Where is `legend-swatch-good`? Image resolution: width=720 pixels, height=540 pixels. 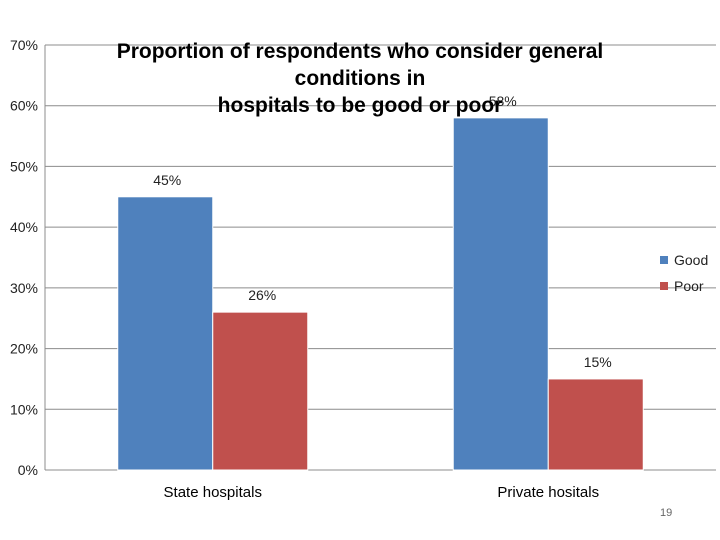
legend-swatch-good is located at coordinates (664, 260).